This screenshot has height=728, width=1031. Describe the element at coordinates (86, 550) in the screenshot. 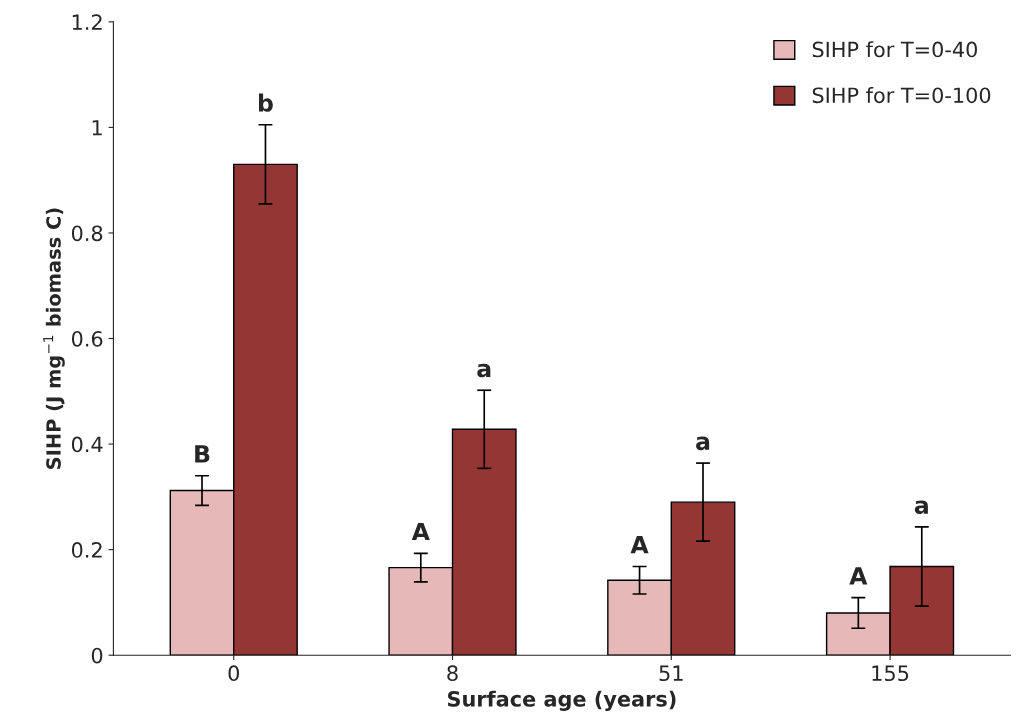

I see `y-tick-label: 0.2` at that location.